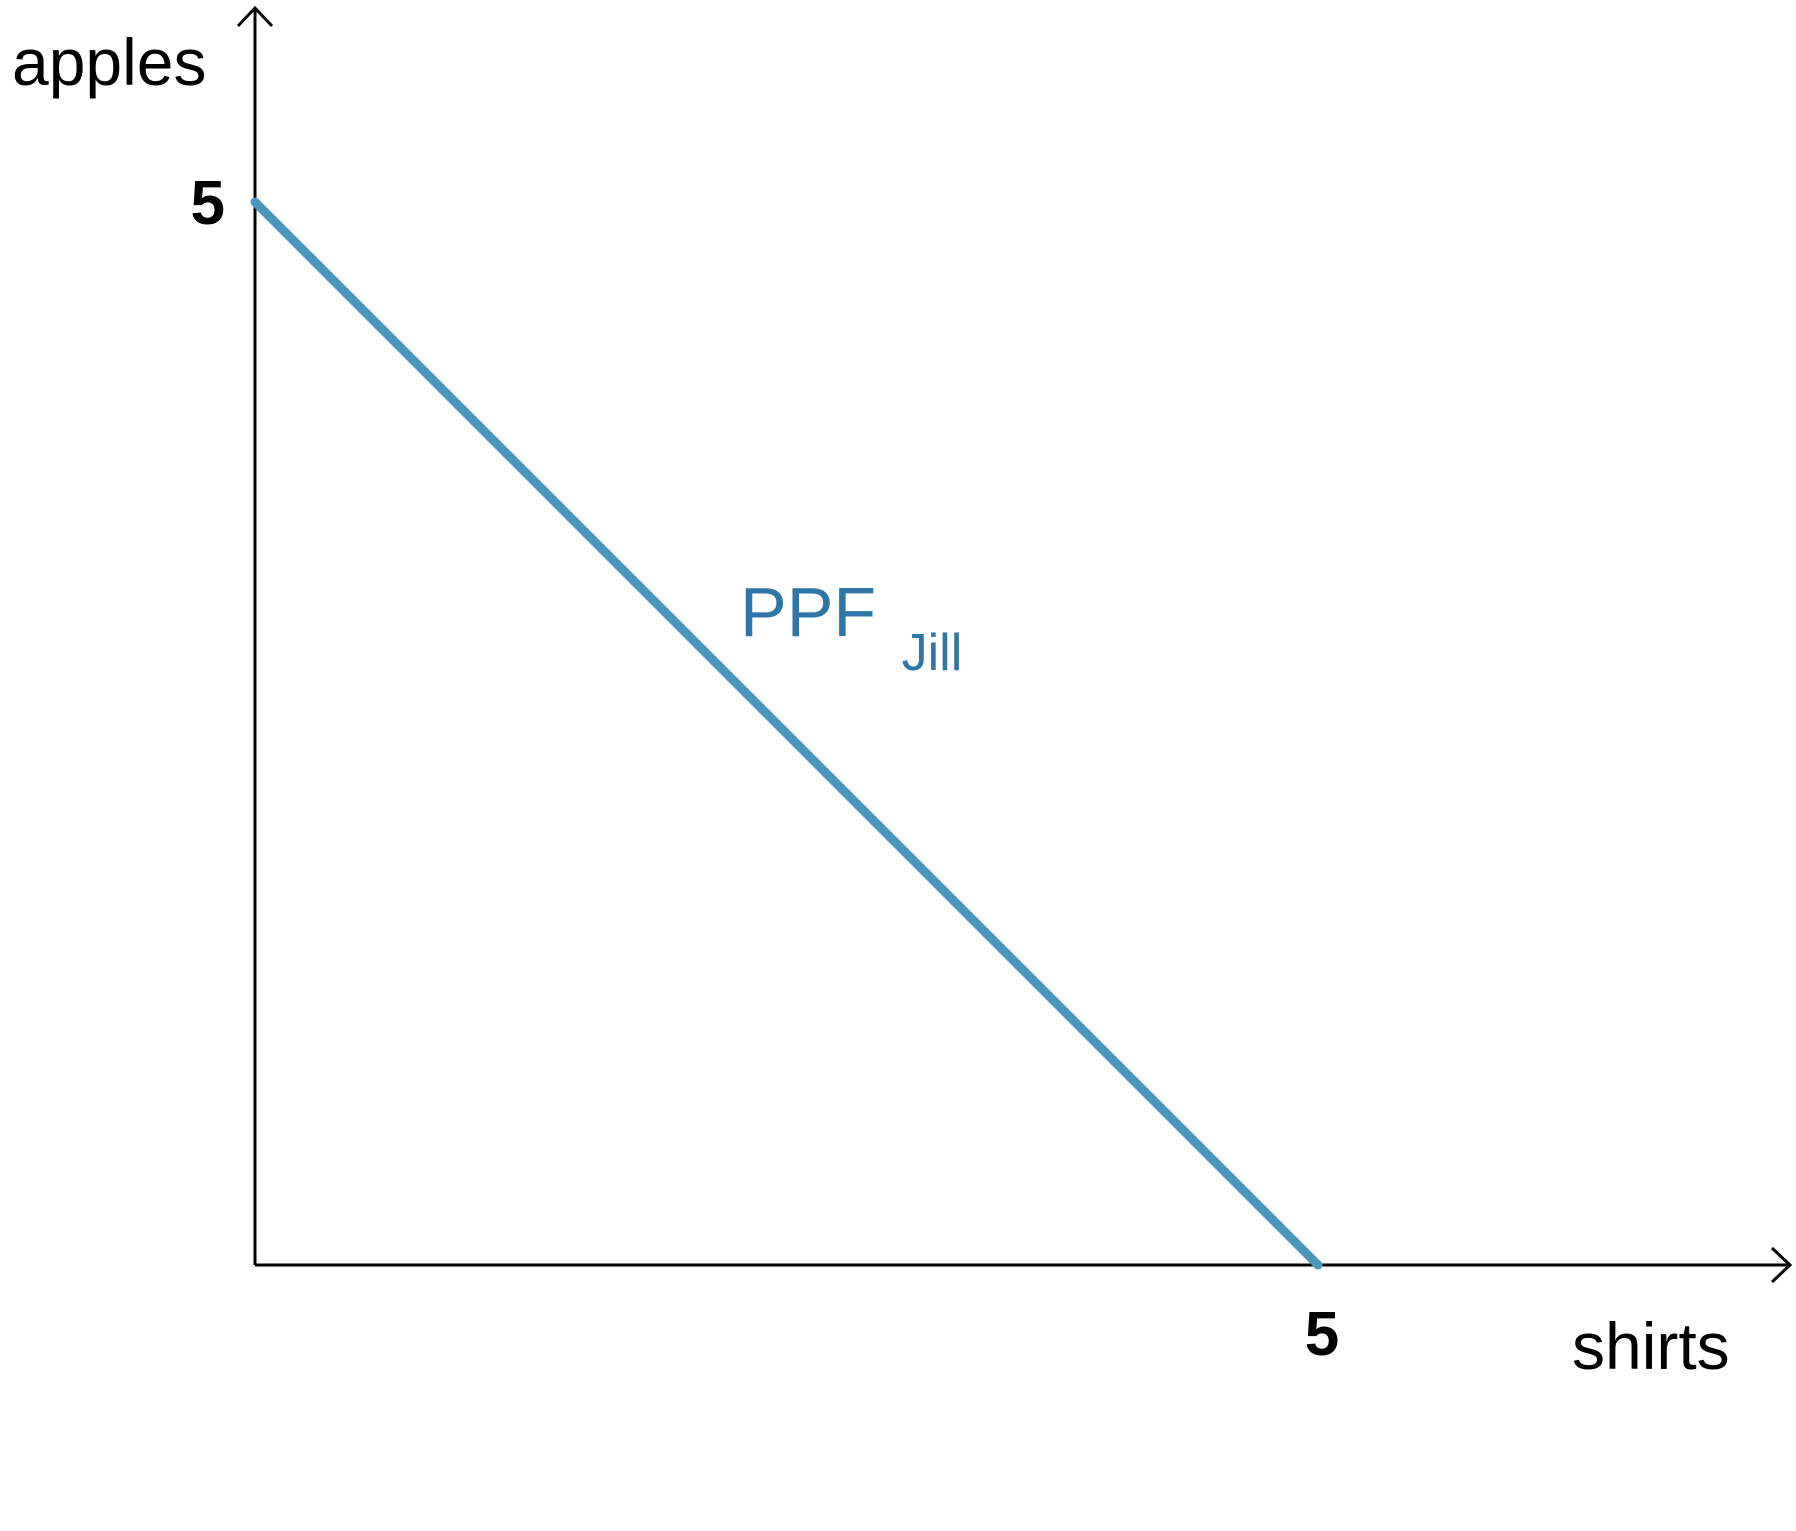 The image size is (1796, 1531). What do you see at coordinates (808, 612) in the screenshot?
I see `ppf-label-main: PPF` at bounding box center [808, 612].